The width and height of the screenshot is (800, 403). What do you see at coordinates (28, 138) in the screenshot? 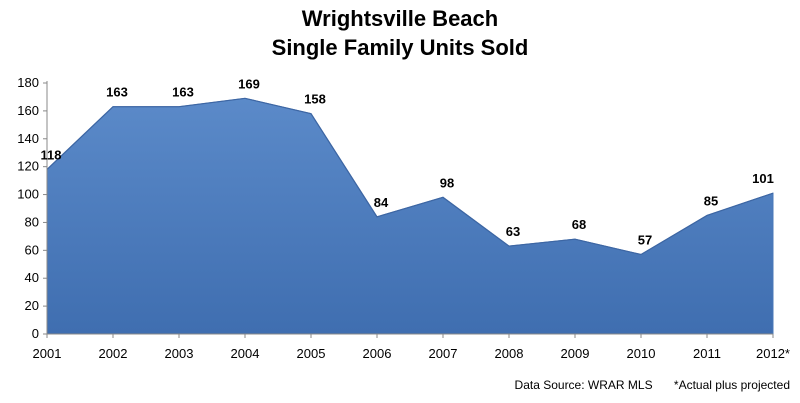
I see `y-tick-label: 140` at bounding box center [28, 138].